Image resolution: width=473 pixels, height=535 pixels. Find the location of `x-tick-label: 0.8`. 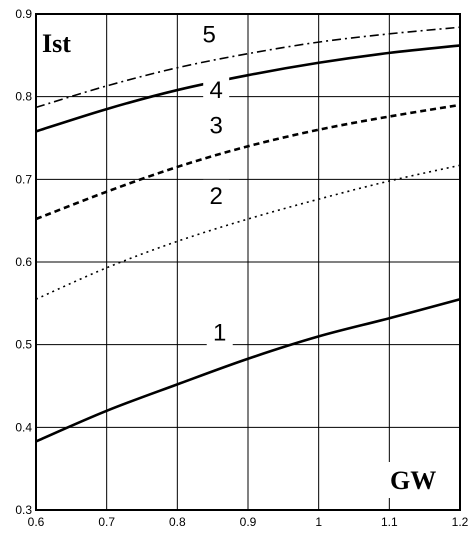

x-tick-label: 0.8 is located at coordinates (177, 522).